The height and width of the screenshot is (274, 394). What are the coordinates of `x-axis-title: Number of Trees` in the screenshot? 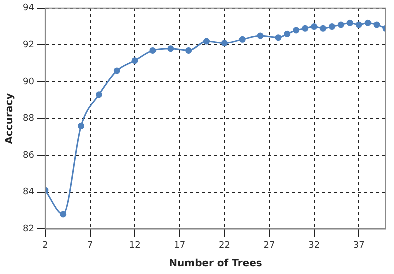 It's located at (215, 264).